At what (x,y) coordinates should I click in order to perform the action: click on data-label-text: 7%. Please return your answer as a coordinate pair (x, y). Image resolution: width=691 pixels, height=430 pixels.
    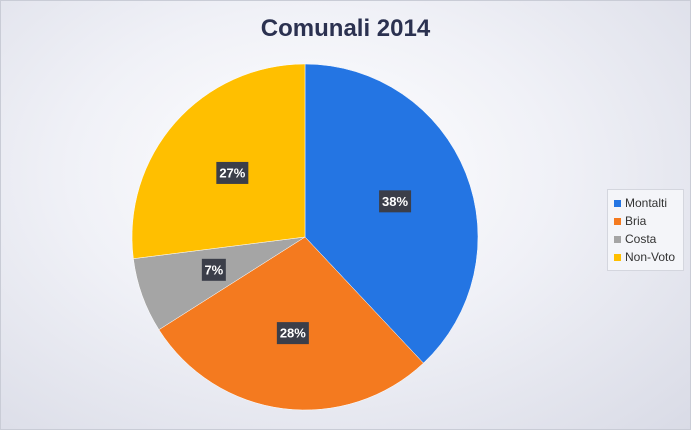
    Looking at the image, I should click on (213, 269).